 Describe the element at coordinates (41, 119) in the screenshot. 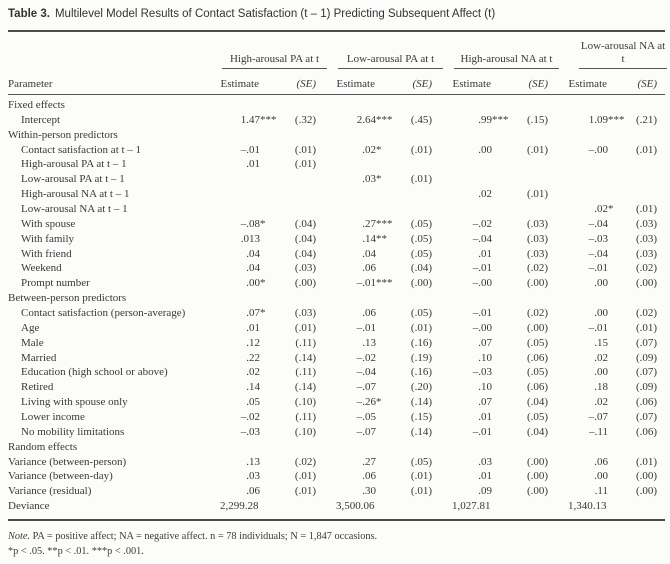

I see `row-label: Intercept` at that location.